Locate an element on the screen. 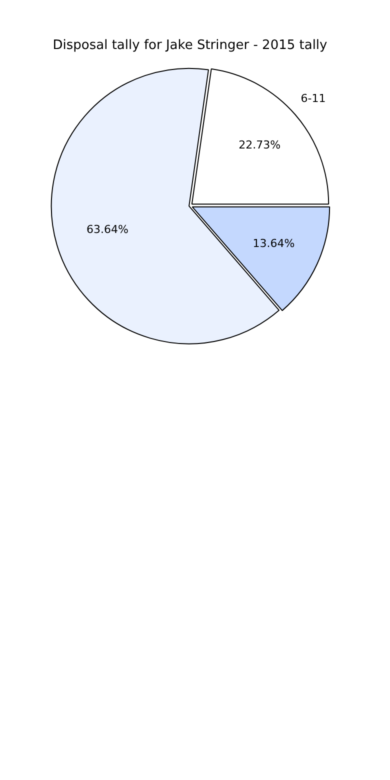 This screenshot has width=390, height=780. data-label: 22.73% is located at coordinates (259, 145).